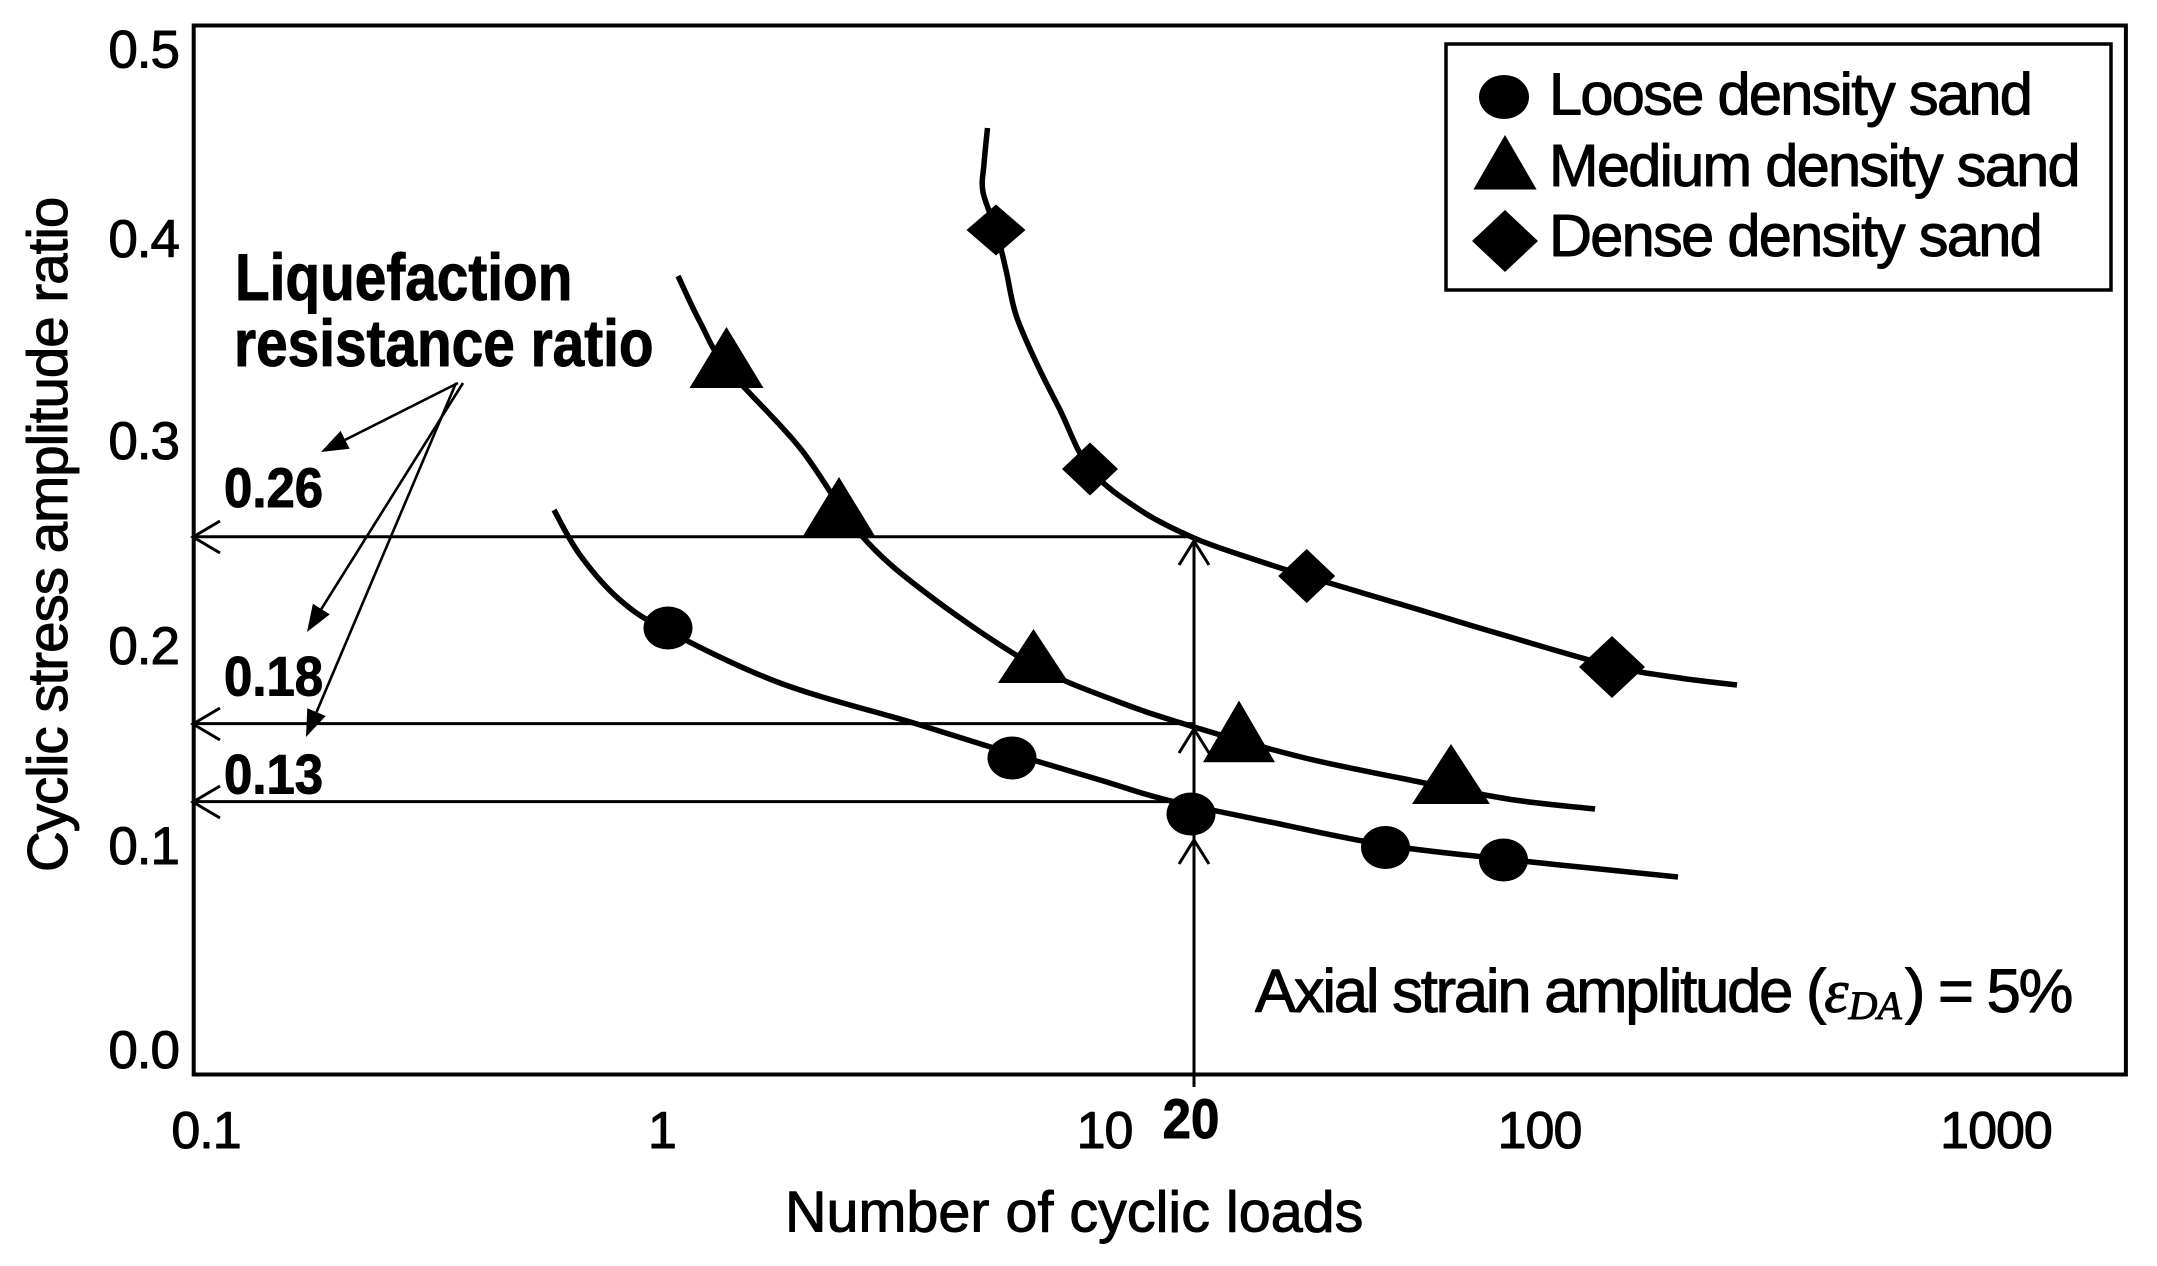 The image size is (2157, 1266). I want to click on svg-text: 100, so click(1540, 1131).